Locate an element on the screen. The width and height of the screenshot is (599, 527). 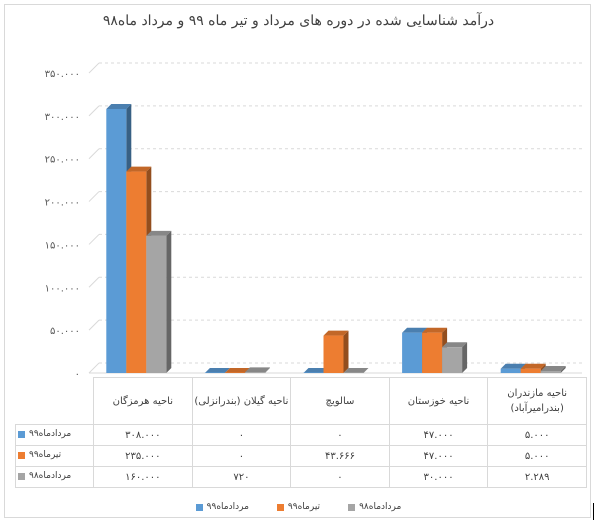
category-label-1: ناحیه گیلان (بندرانزلی) is located at coordinates (241, 401).